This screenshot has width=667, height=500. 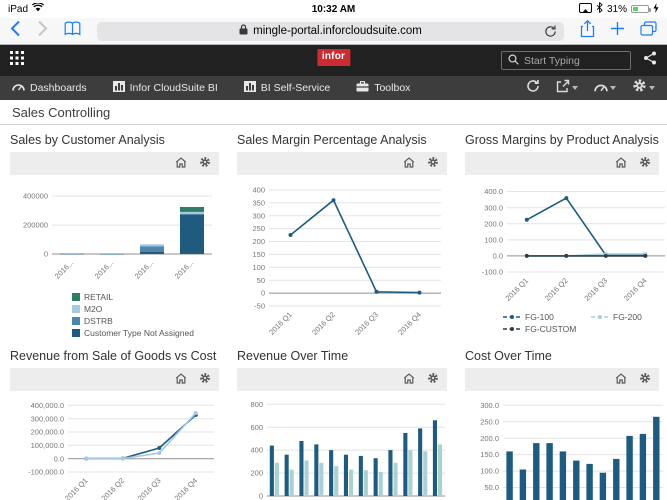 What do you see at coordinates (118, 88) in the screenshot?
I see `bar-chart-icon` at bounding box center [118, 88].